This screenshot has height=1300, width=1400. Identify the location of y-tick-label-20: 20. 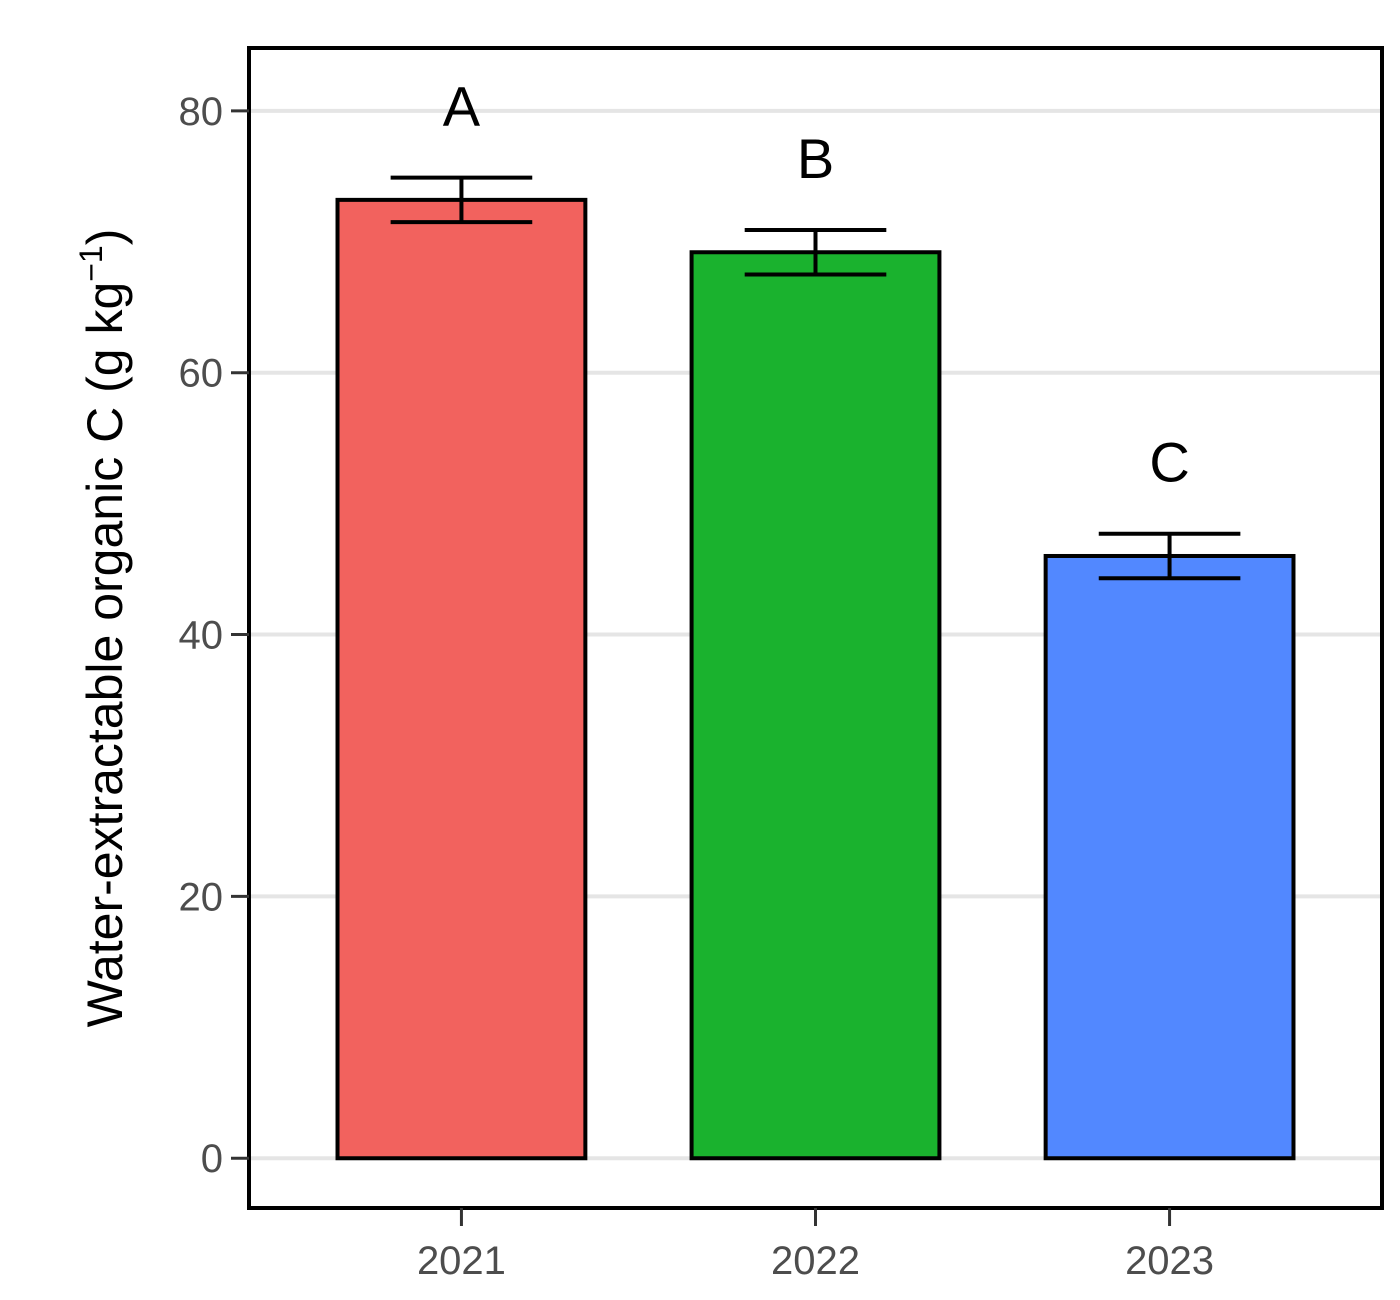
(201, 897).